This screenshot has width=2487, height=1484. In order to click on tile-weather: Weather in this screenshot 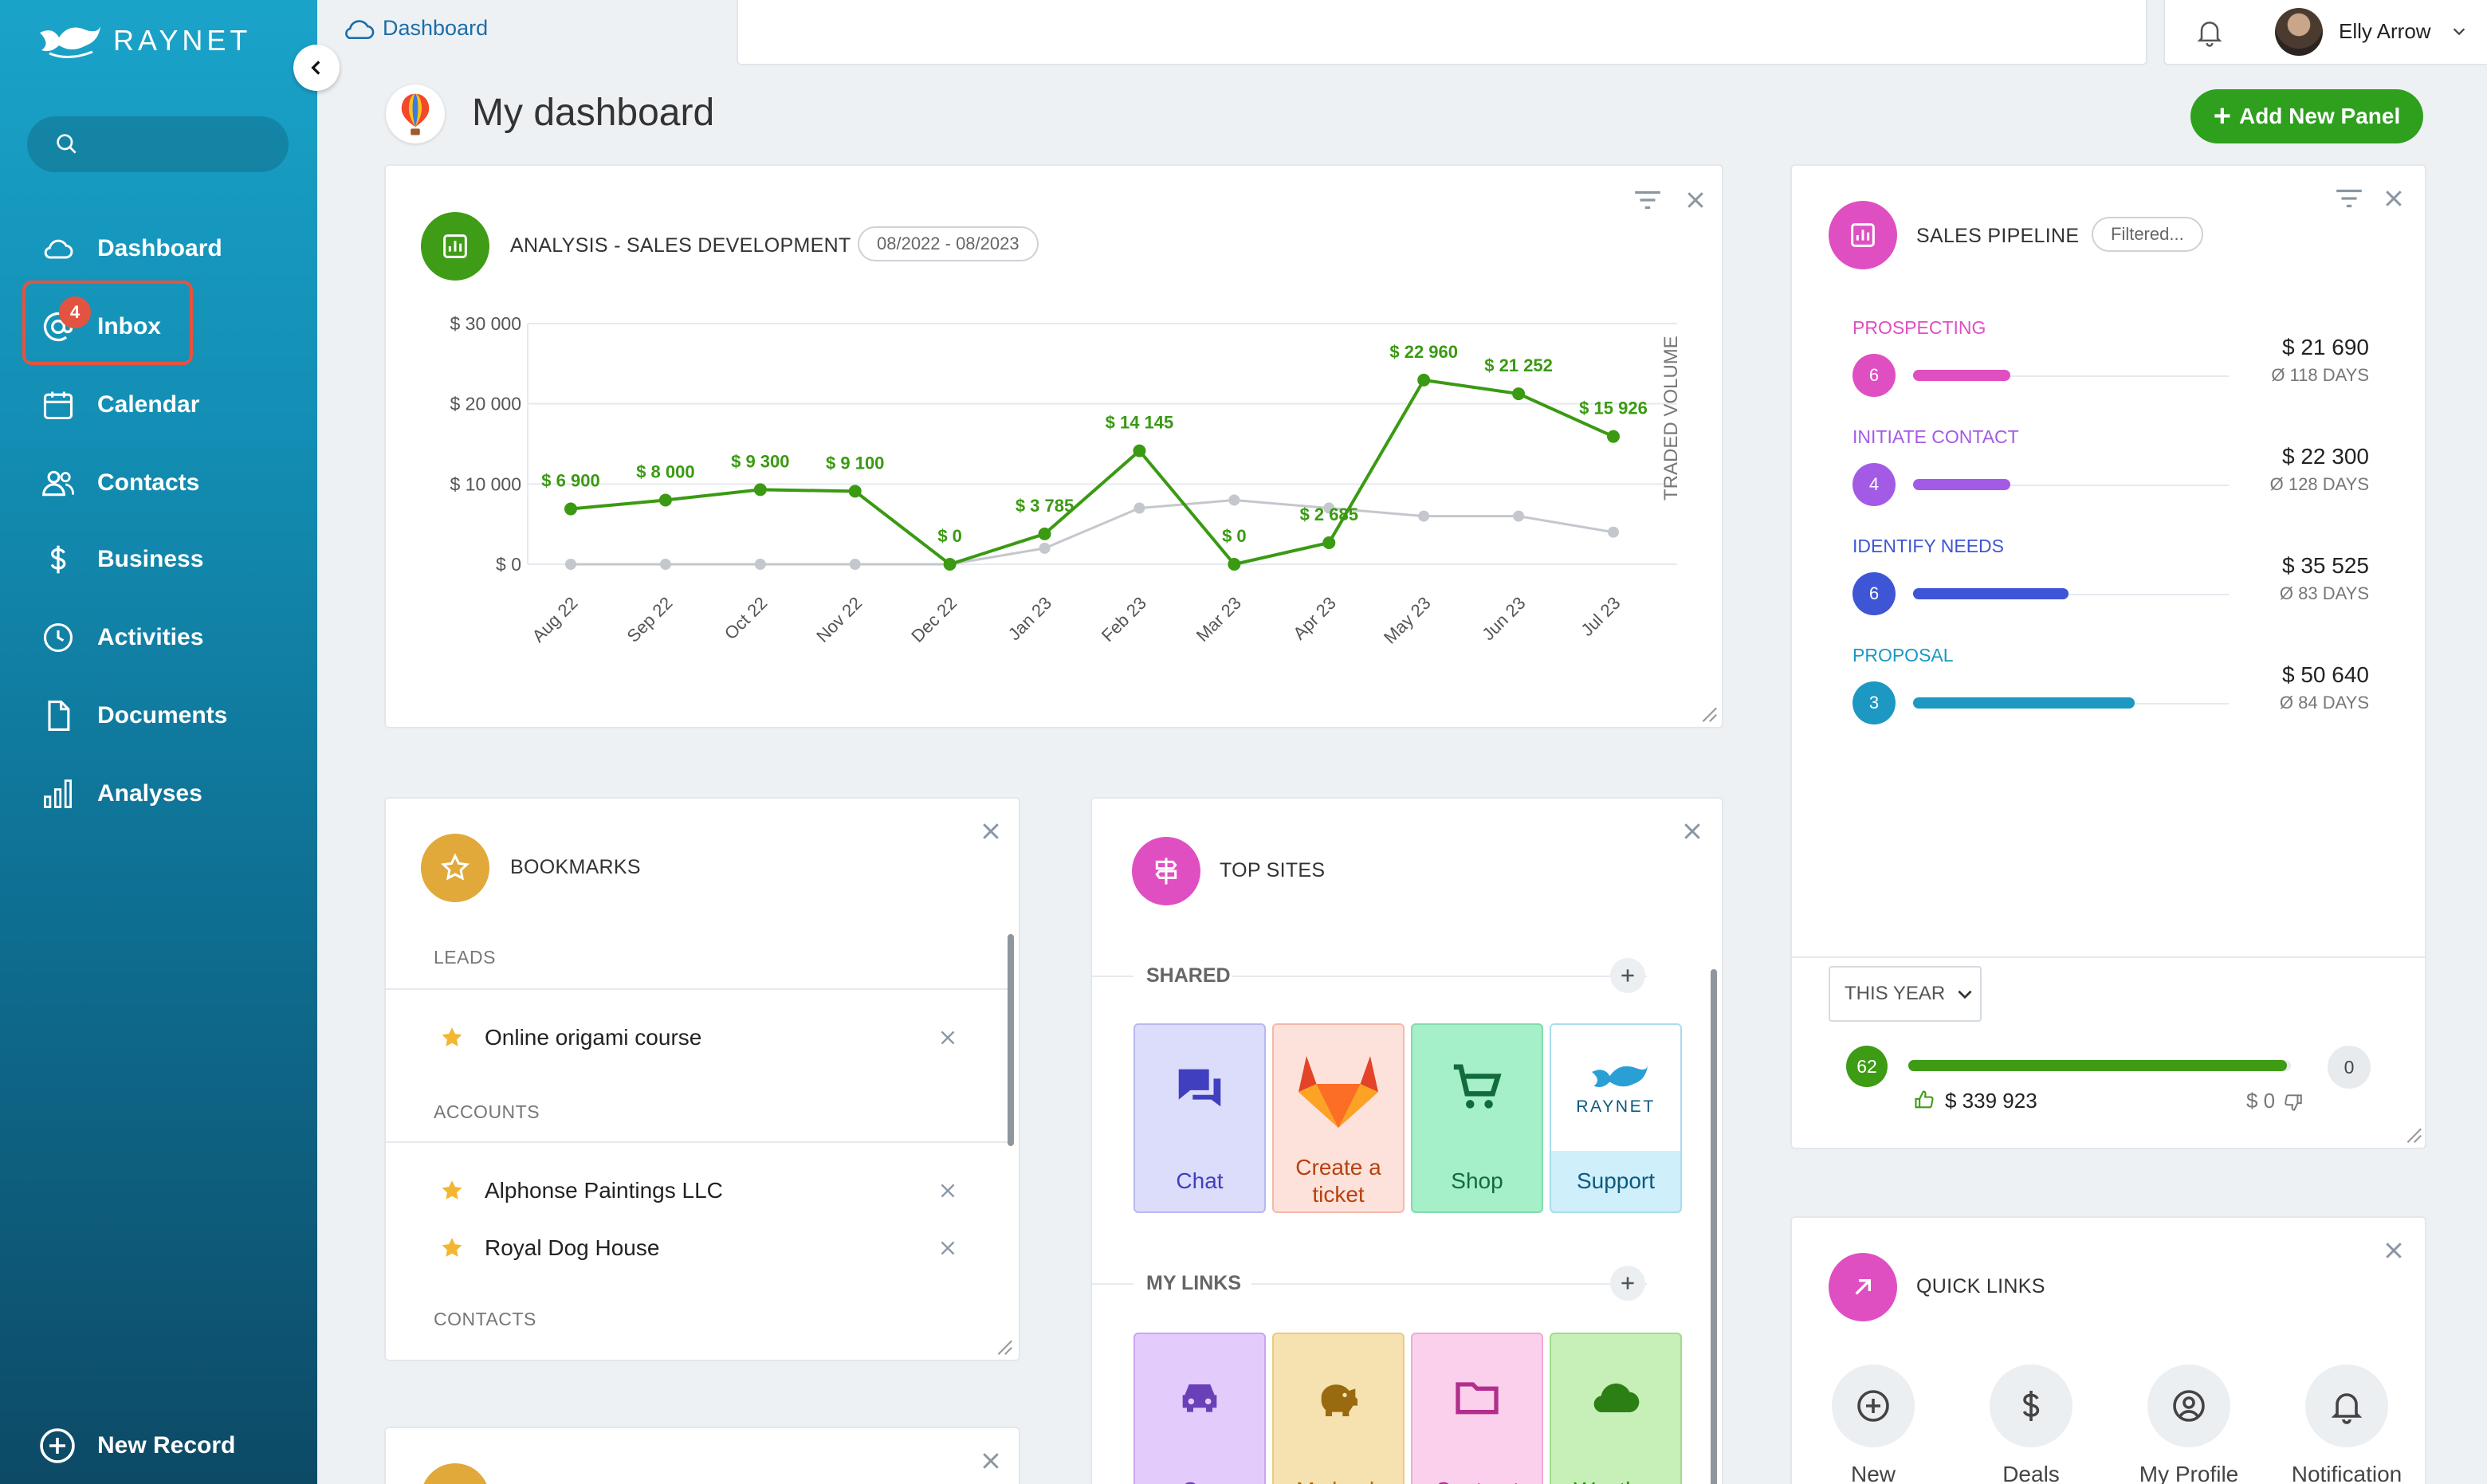, I will do `click(1616, 1408)`.